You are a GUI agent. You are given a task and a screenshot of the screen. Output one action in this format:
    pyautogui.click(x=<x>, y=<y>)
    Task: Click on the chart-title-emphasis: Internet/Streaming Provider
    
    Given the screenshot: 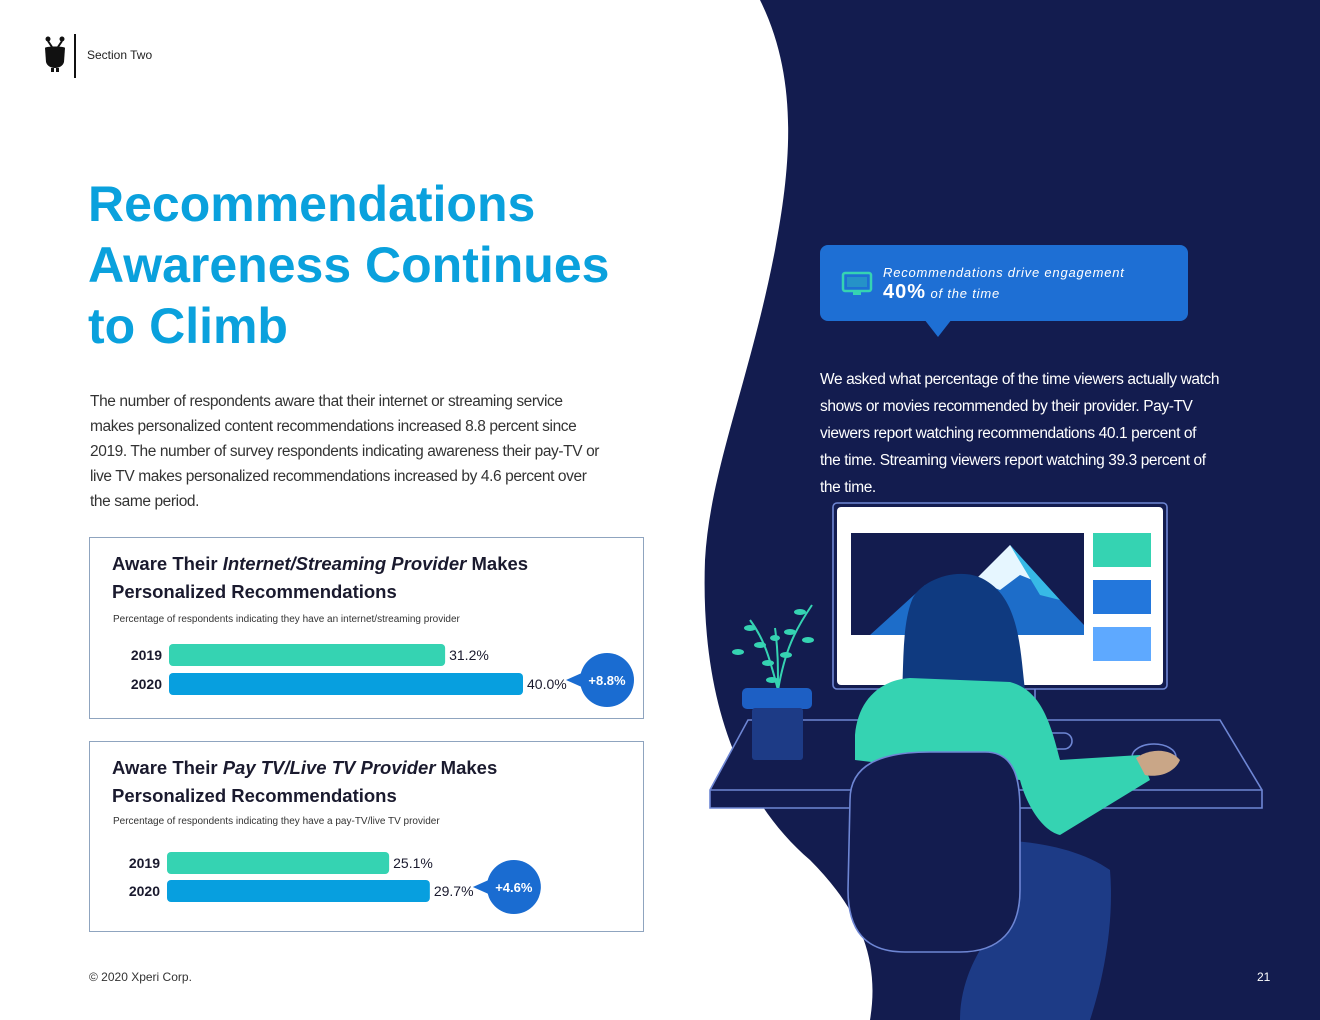 What is the action you would take?
    pyautogui.click(x=344, y=563)
    